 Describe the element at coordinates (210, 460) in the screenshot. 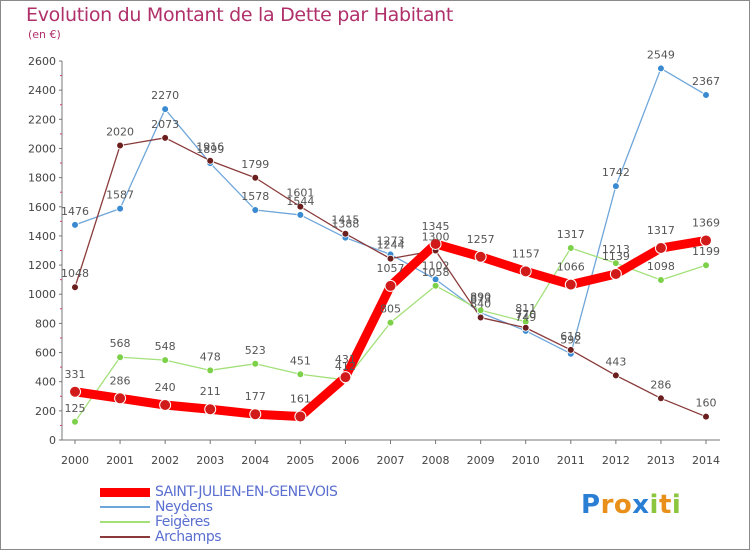

I see `x-tick-label: 2003` at that location.